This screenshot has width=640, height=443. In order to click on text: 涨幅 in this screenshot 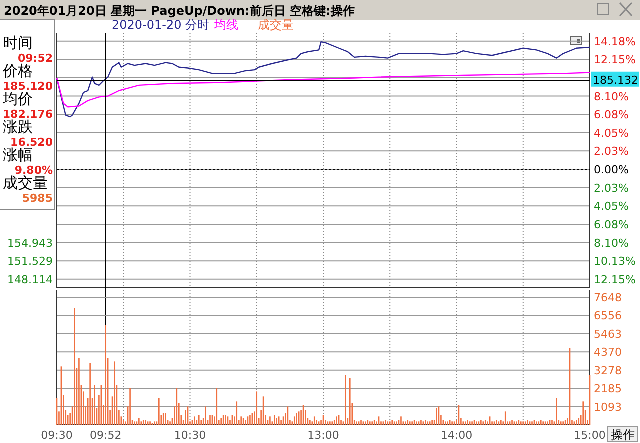, I will do `click(18, 155)`.